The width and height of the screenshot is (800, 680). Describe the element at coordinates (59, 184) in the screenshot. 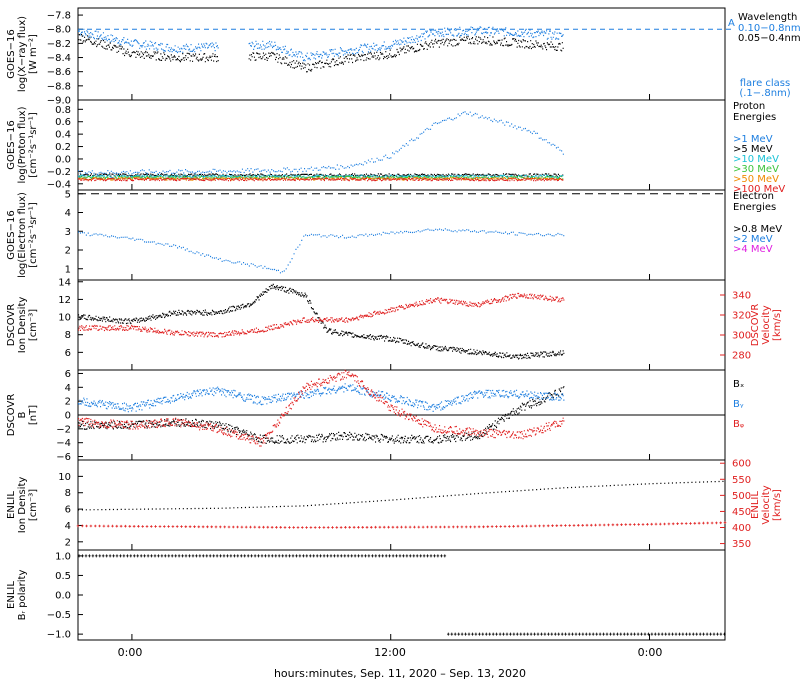

I see `y-tick-label: −0.4` at that location.